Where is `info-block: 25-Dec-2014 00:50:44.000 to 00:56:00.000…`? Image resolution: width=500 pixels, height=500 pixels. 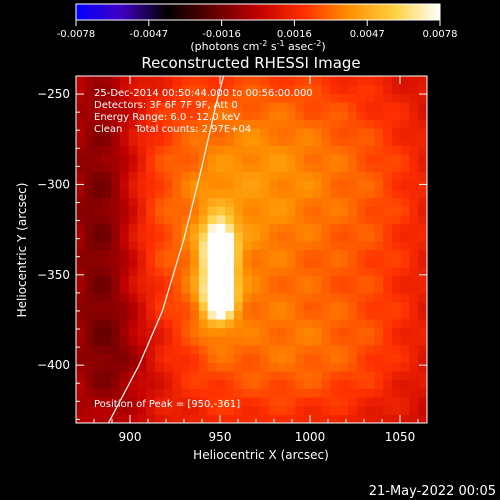 info-block: 25-Dec-2014 00:50:44.000 to 00:56:00.000… is located at coordinates (203, 111).